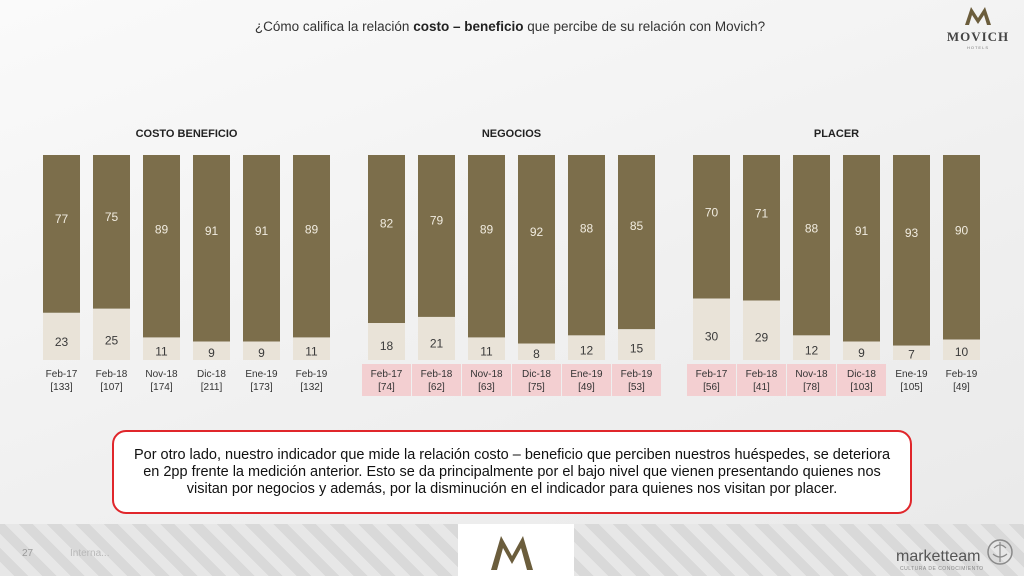  I want to click on brain-icon, so click(1000, 552).